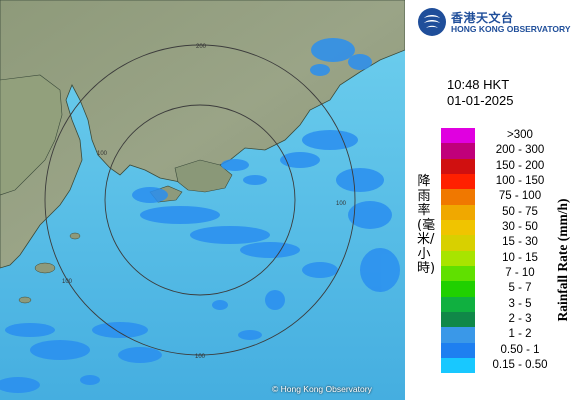 This screenshot has width=577, height=400. I want to click on legend-label: 1 - 2, so click(520, 334).